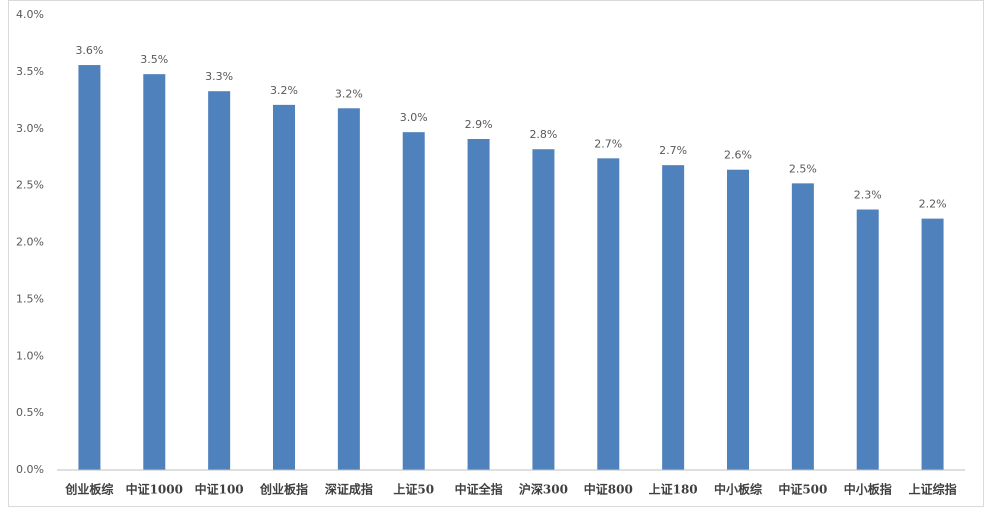  I want to click on value-label: 2.3%, so click(868, 195).